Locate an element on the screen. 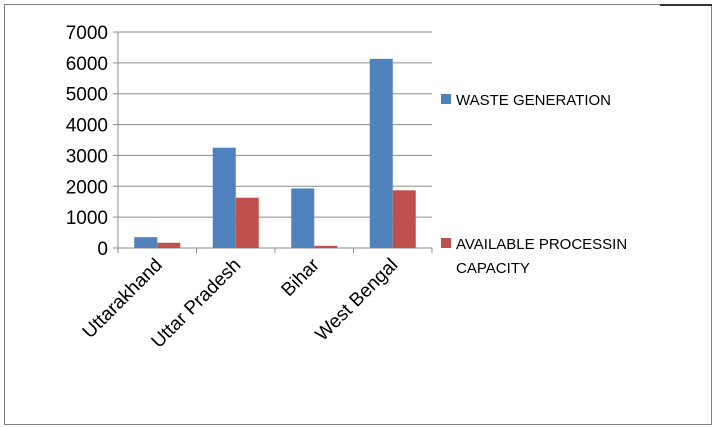 This screenshot has height=427, width=715. y-tick-label: 6000 is located at coordinates (87, 64).